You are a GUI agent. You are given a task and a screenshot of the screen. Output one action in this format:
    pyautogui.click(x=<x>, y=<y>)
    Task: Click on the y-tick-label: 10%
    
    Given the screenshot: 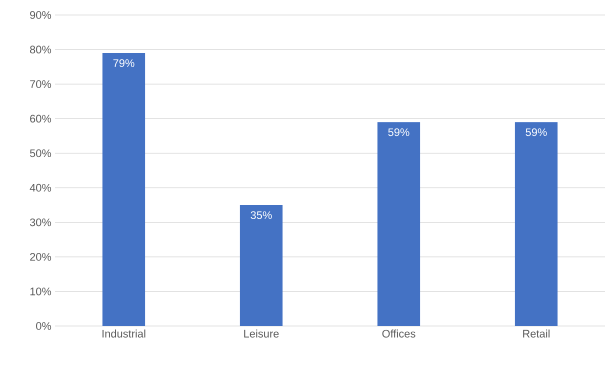 What is the action you would take?
    pyautogui.click(x=41, y=292)
    